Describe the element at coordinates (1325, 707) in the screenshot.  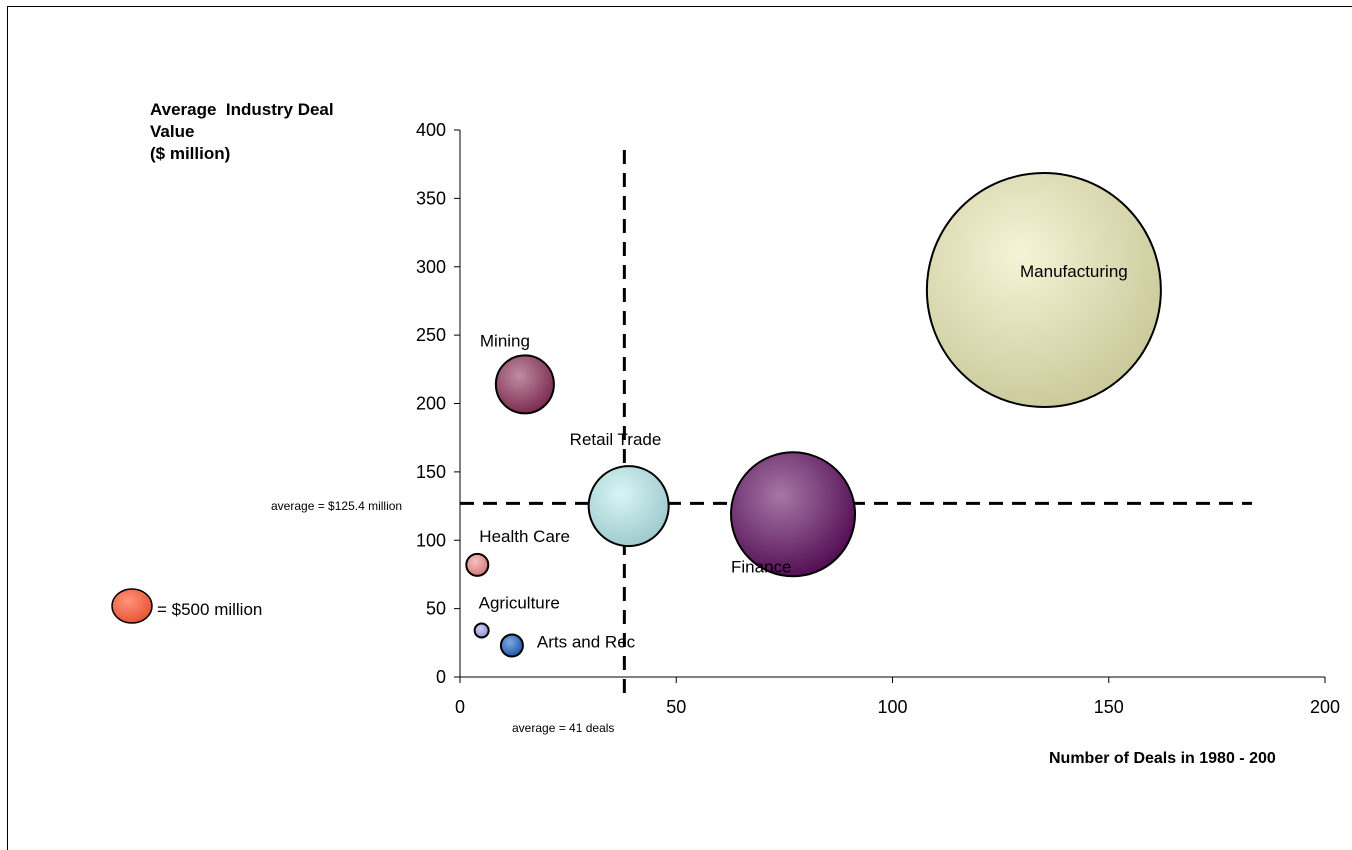
I see `x-tick-label: 200` at that location.